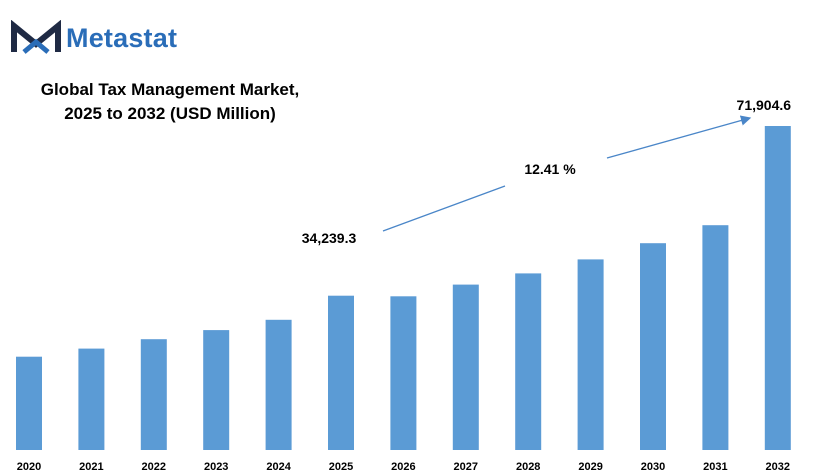 The height and width of the screenshot is (474, 816). I want to click on cagr-label: 12.41 %, so click(550, 169).